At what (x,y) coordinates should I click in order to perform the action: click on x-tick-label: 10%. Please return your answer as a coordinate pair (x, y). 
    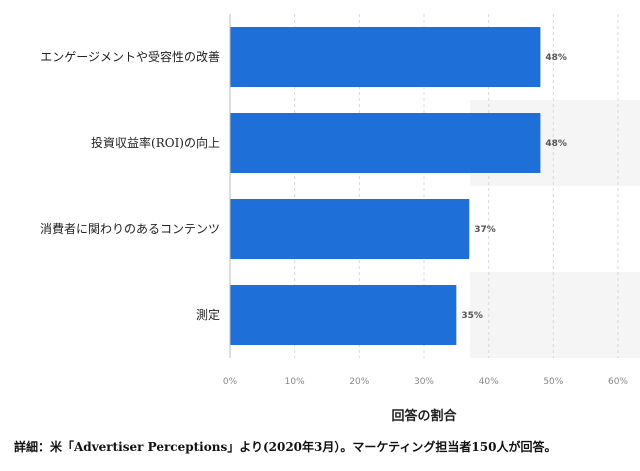
    Looking at the image, I should click on (295, 382).